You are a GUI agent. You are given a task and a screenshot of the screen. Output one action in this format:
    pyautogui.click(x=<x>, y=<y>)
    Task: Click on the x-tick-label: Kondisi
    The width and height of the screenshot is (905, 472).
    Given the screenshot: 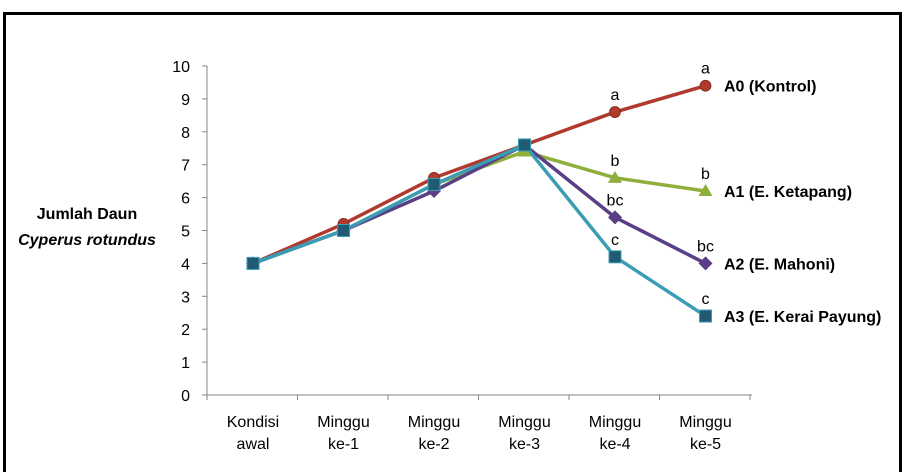 What is the action you would take?
    pyautogui.click(x=253, y=422)
    